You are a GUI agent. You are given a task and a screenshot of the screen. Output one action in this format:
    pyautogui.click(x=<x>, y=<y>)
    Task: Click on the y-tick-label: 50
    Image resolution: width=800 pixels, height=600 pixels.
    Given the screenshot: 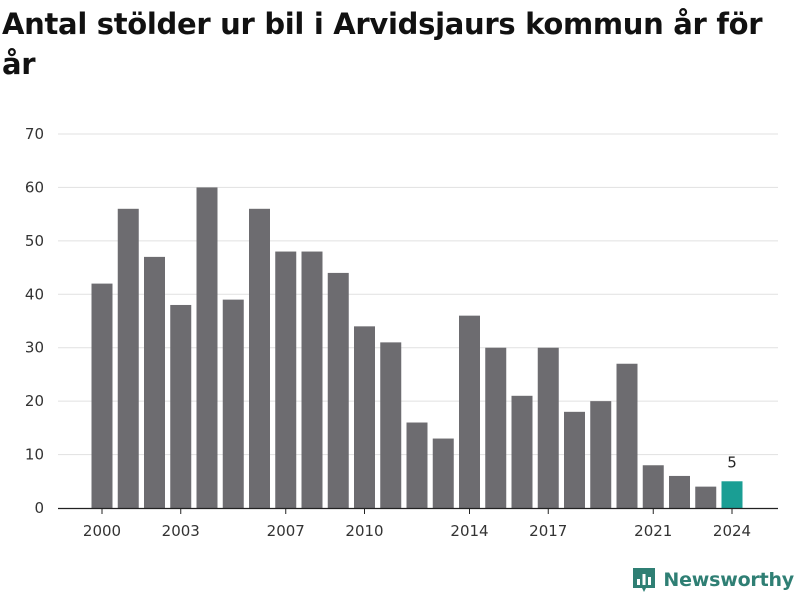 What is the action you would take?
    pyautogui.click(x=34, y=241)
    